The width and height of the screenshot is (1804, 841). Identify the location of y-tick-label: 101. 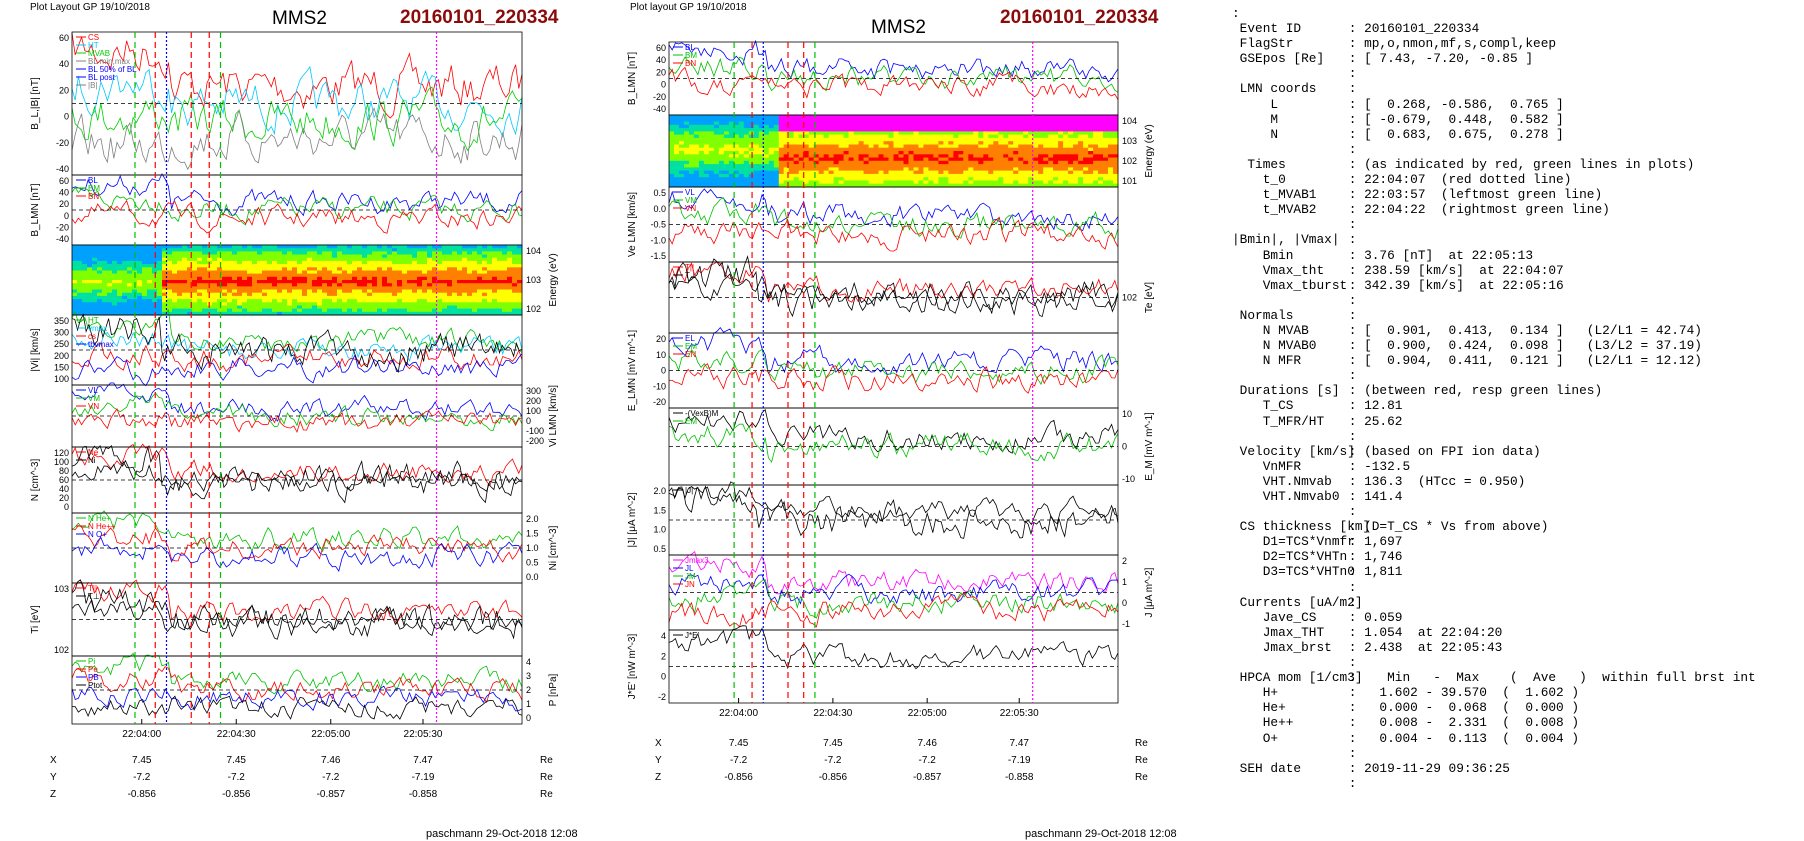
(1129, 181).